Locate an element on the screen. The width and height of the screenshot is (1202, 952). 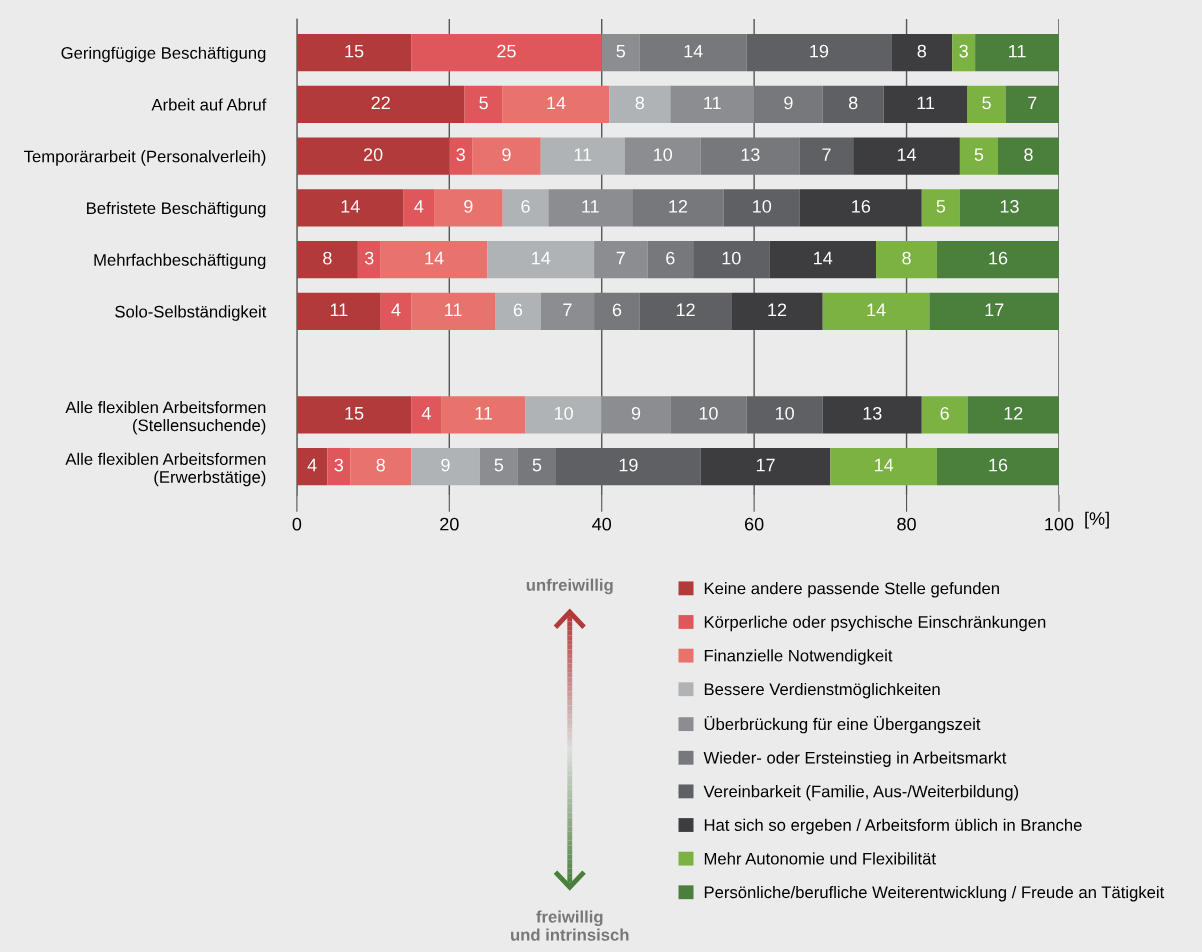
x-tick-label: 80 is located at coordinates (906, 524).